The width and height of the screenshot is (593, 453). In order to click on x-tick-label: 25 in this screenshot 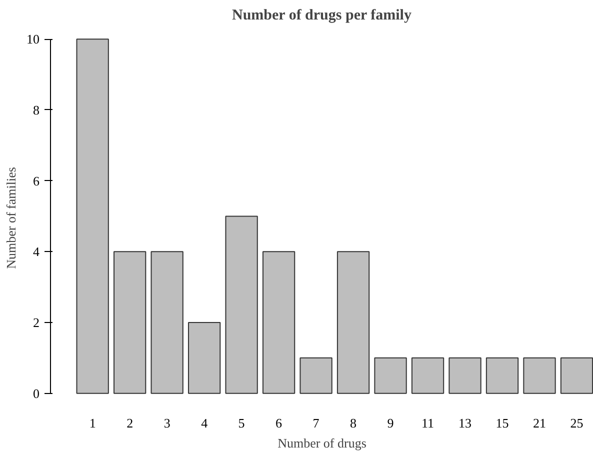, I will do `click(577, 423)`.